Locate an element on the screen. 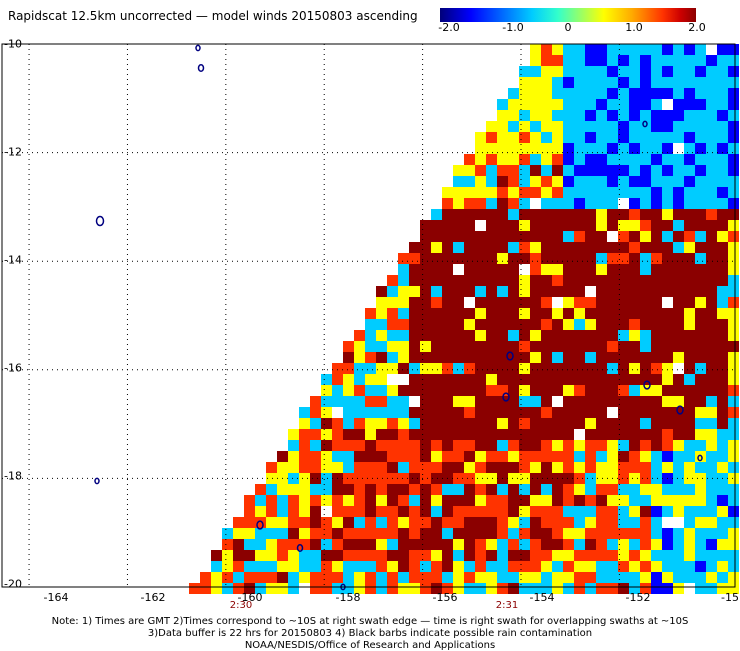 This screenshot has height=651, width=740. time-label: 2:31 is located at coordinates (507, 605).